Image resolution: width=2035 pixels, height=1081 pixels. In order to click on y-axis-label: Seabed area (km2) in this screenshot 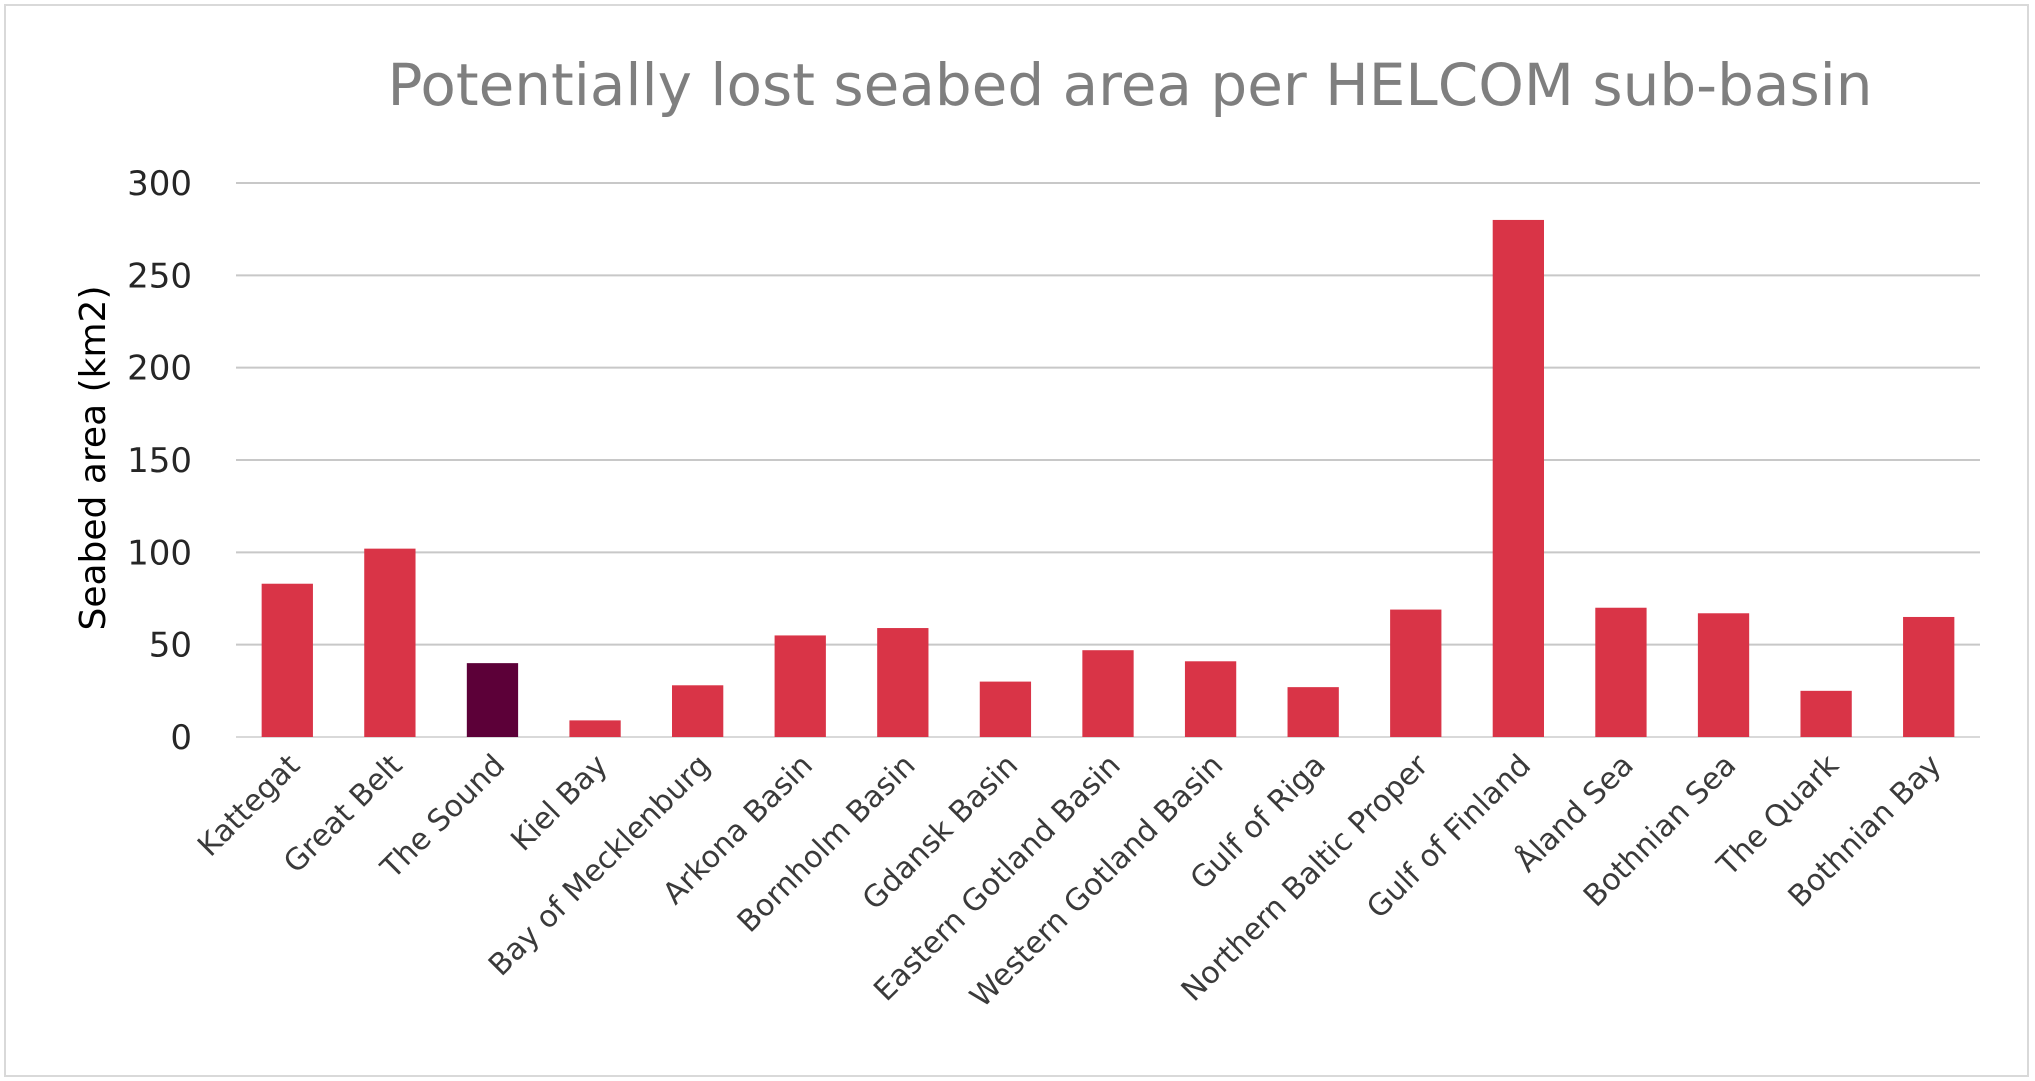, I will do `click(93, 458)`.